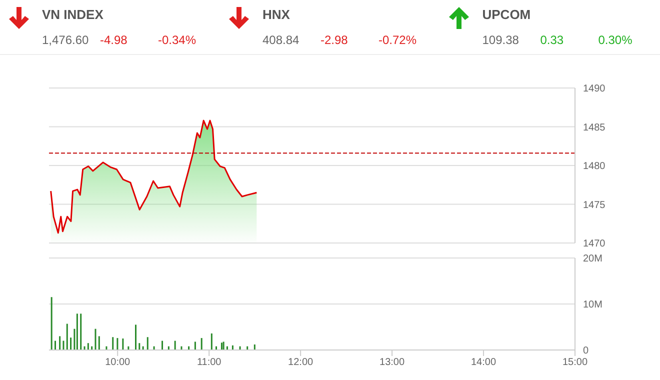 The image size is (660, 380). What do you see at coordinates (276, 14) in the screenshot?
I see `category-label: HNX` at bounding box center [276, 14].